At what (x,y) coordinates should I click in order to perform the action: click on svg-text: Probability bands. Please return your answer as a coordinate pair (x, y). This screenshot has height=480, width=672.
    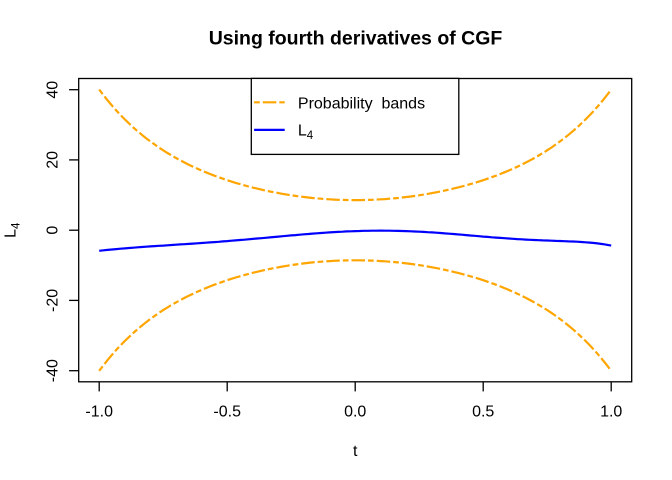
    Looking at the image, I should click on (361, 104).